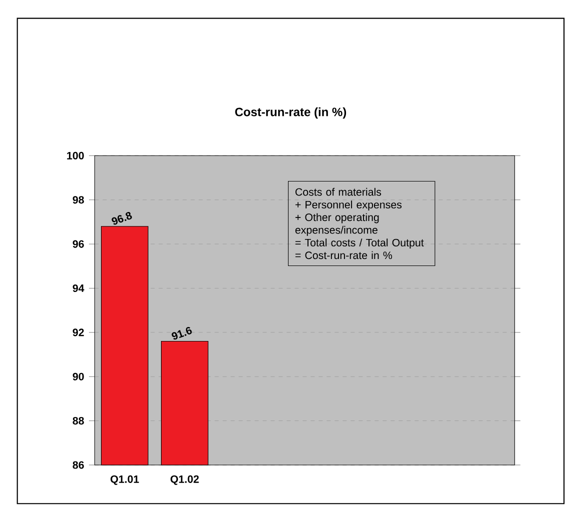 The height and width of the screenshot is (521, 582). I want to click on annotation: = Total costs / Total Output, so click(359, 243).